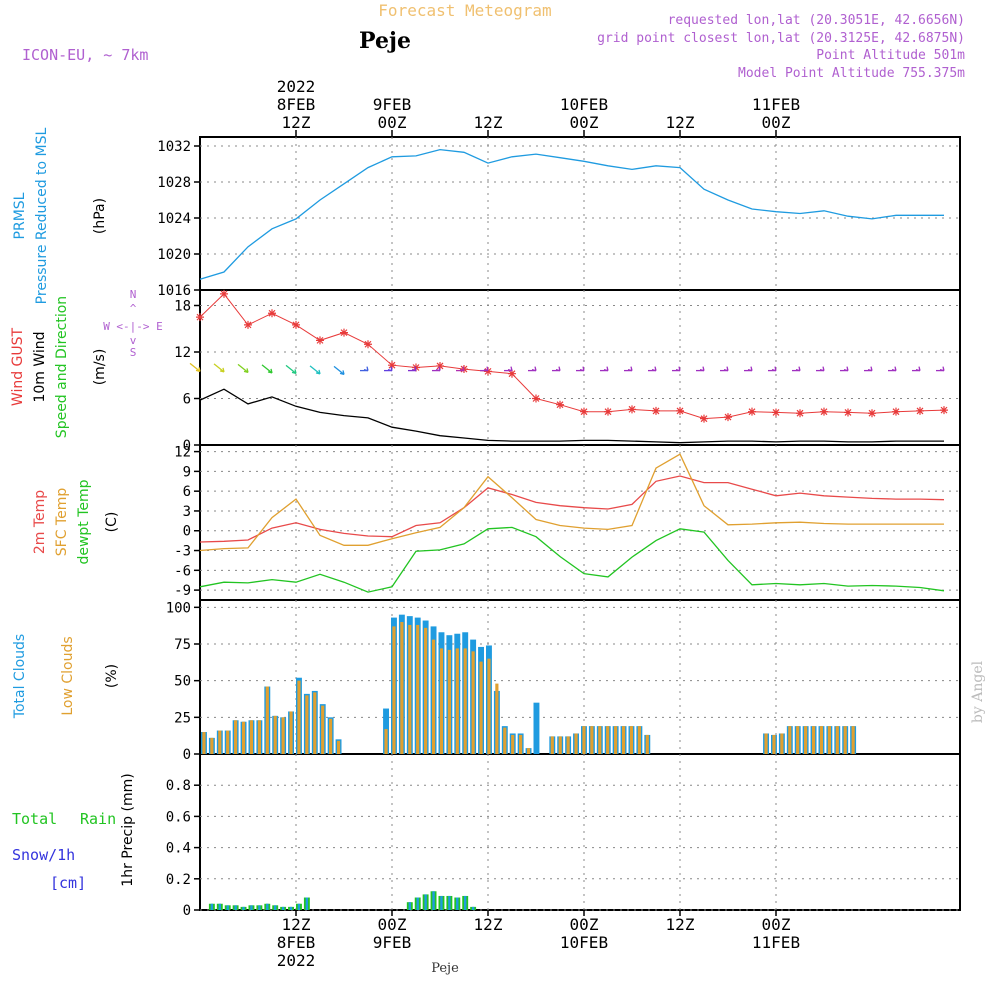 This screenshot has height=1000, width=1000. What do you see at coordinates (100, 367) in the screenshot?
I see `wind-unit: (m/s)` at bounding box center [100, 367].